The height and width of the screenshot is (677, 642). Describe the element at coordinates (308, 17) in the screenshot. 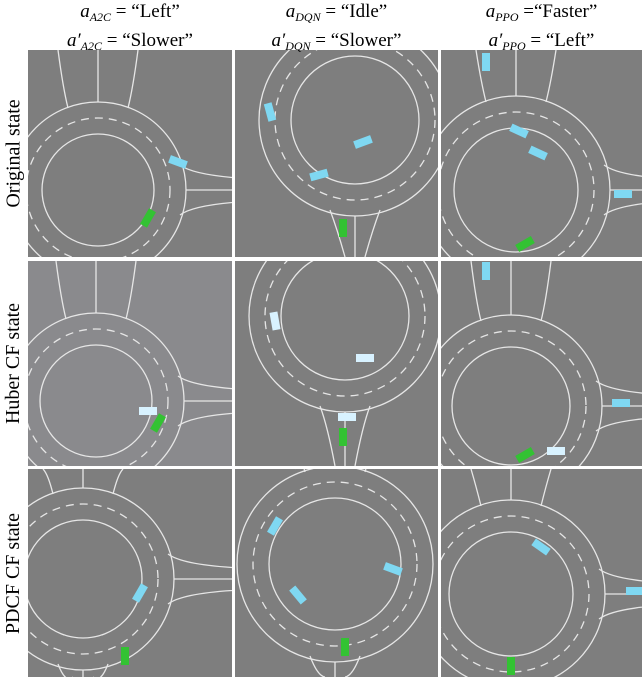

I see `subscript: DQN` at that location.